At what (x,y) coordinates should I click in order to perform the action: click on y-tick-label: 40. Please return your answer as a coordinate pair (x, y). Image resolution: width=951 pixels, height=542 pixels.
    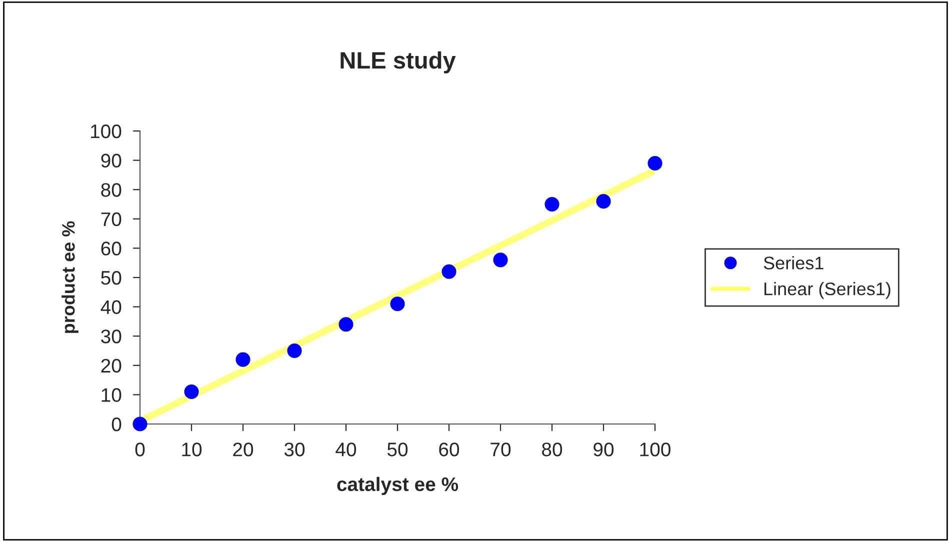
    Looking at the image, I should click on (111, 307).